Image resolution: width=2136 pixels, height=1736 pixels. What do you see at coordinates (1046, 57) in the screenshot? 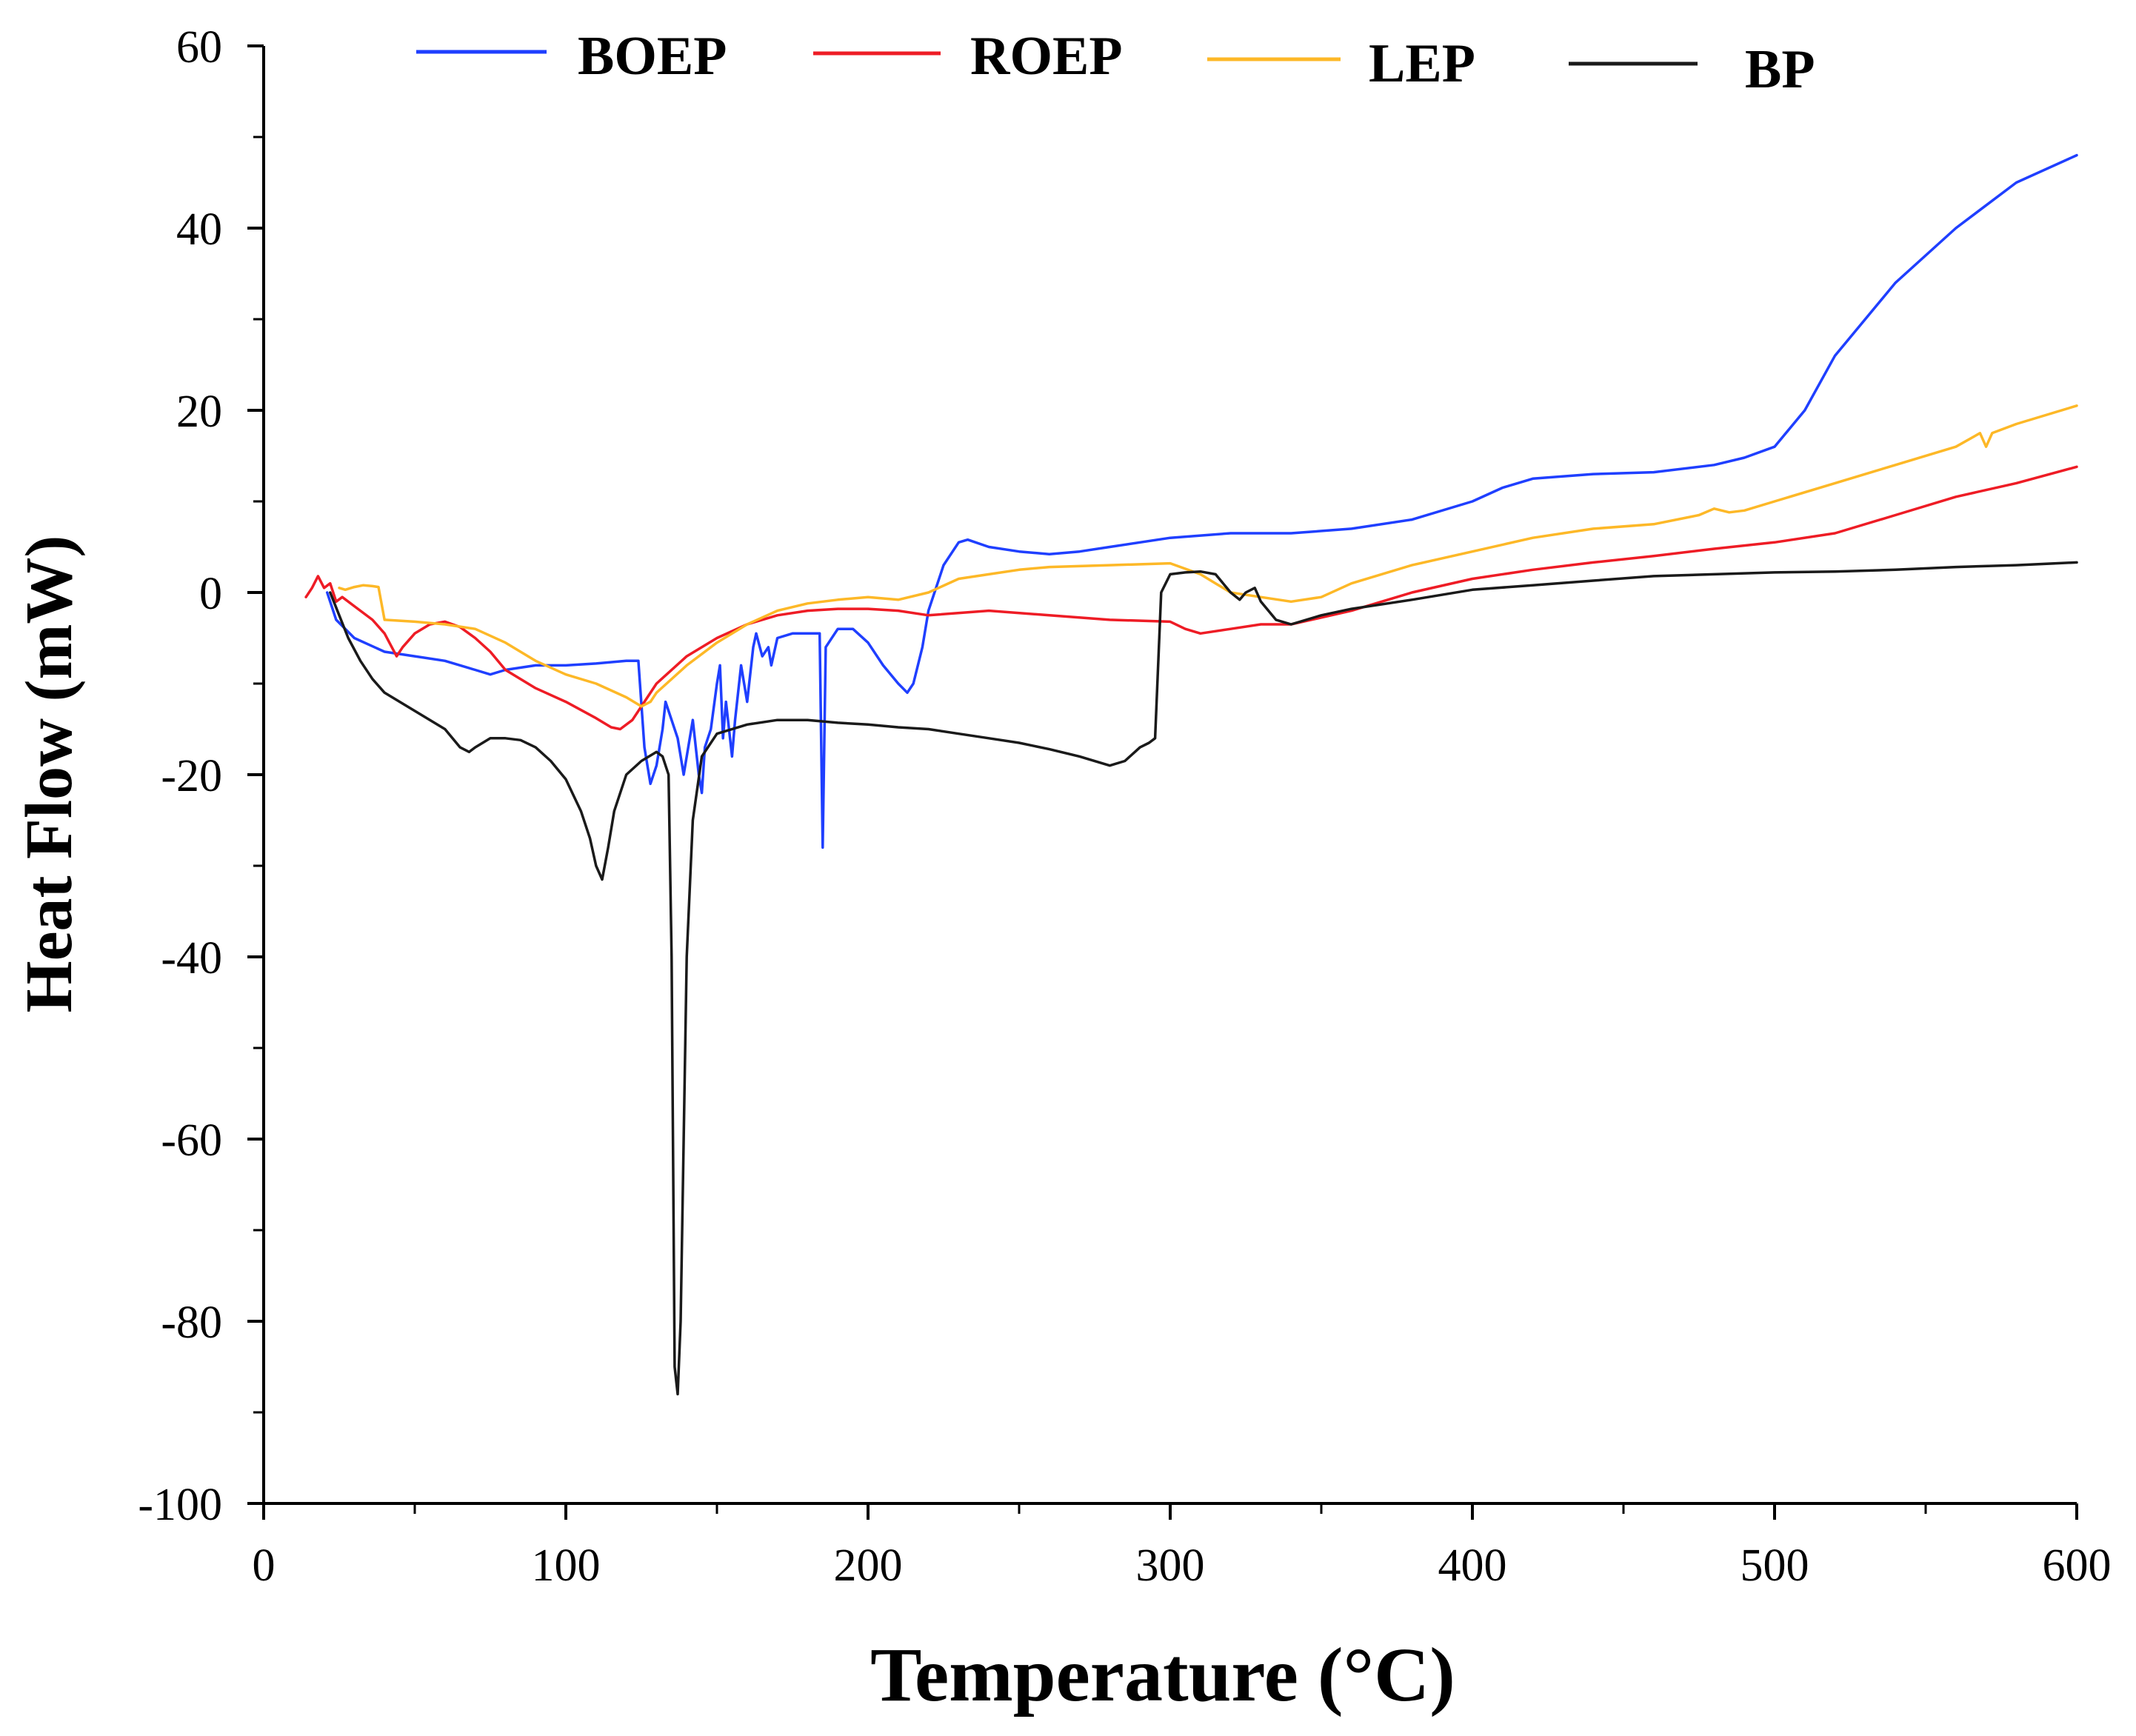
I see `legend-label-roep: ROEP` at bounding box center [1046, 57].